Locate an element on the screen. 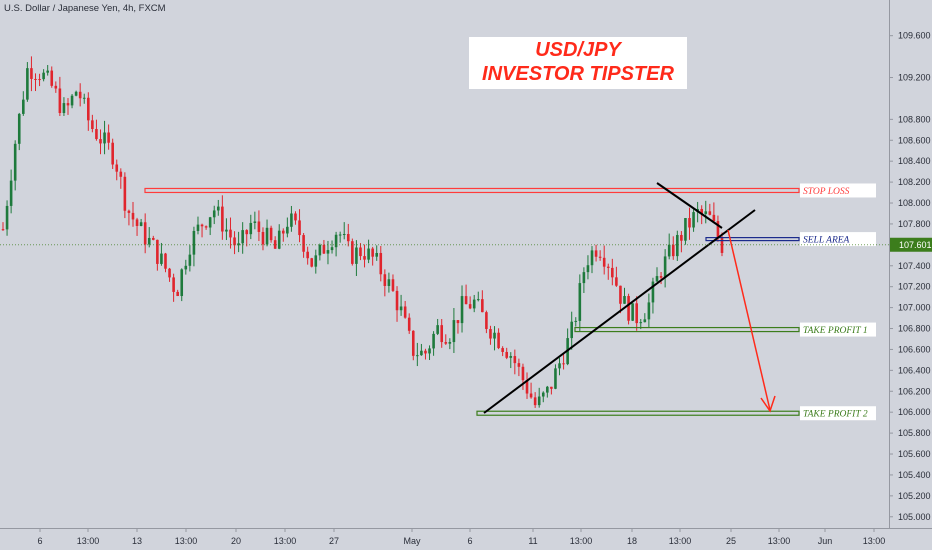  stop-loss-line is located at coordinates (472, 190).